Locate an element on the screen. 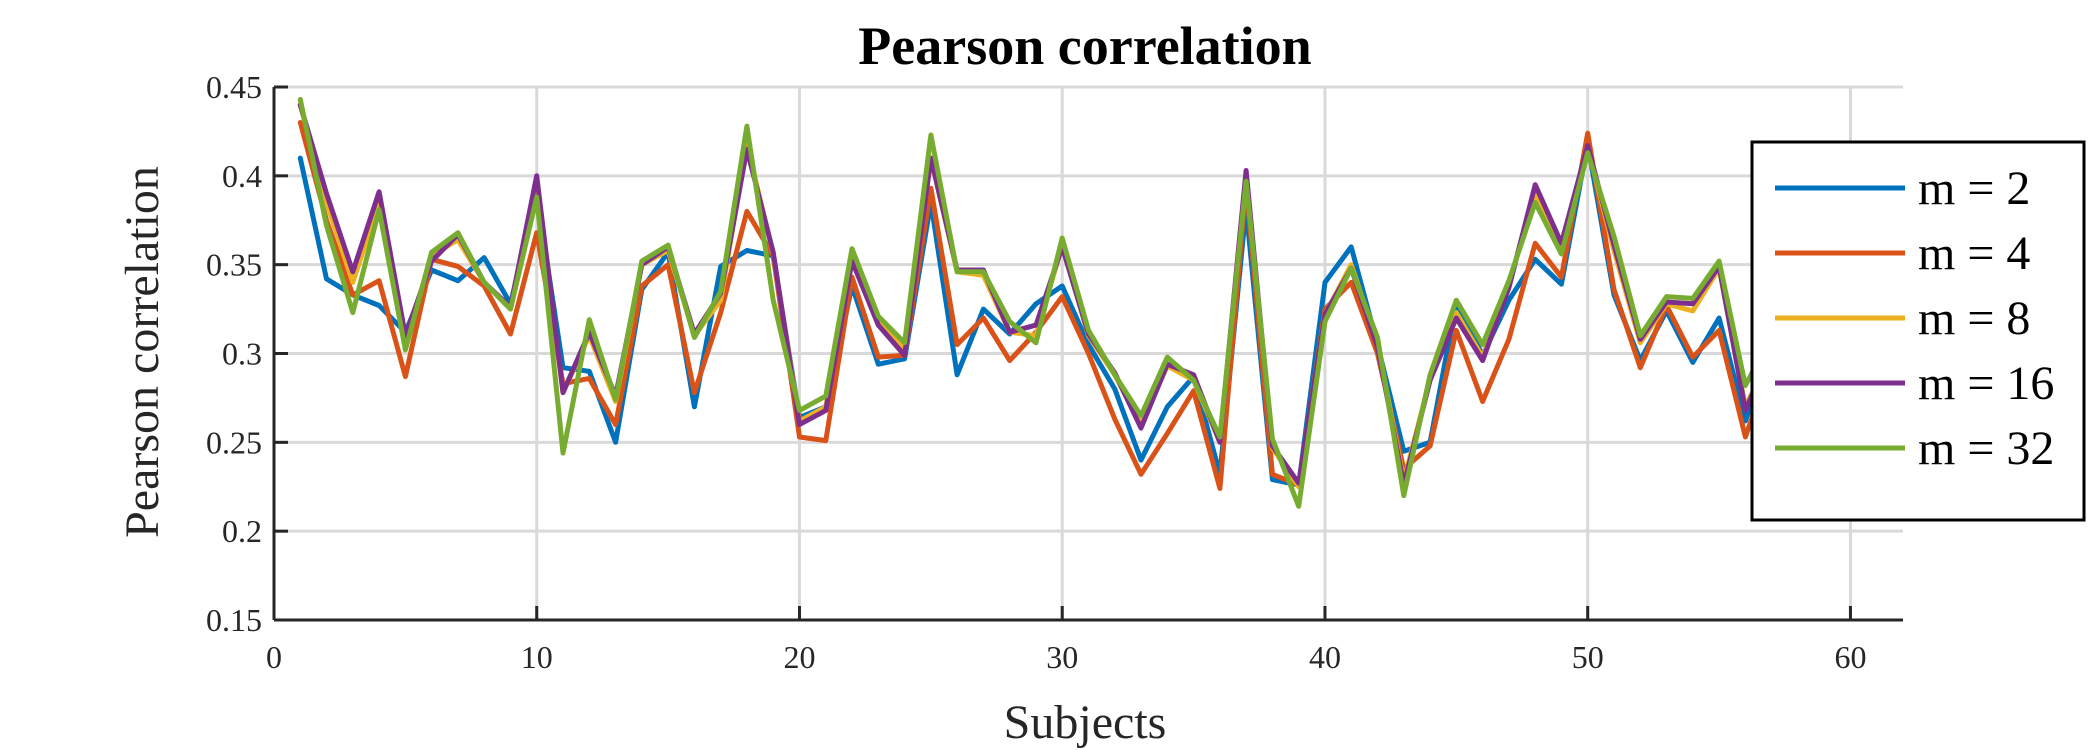 This screenshot has height=750, width=2100. x-axis-label: Subjects is located at coordinates (1085, 722).